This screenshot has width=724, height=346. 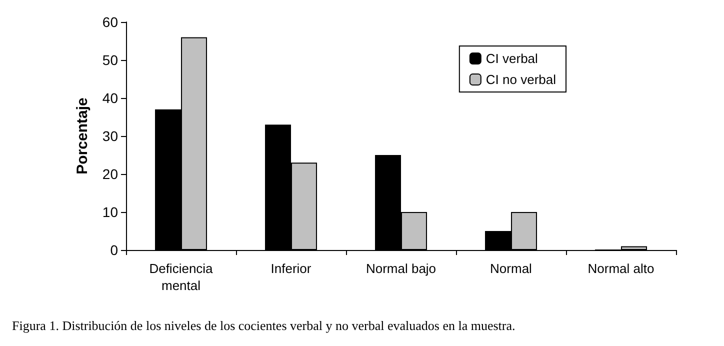 What do you see at coordinates (110, 60) in the screenshot?
I see `y-tick-label: 50` at bounding box center [110, 60].